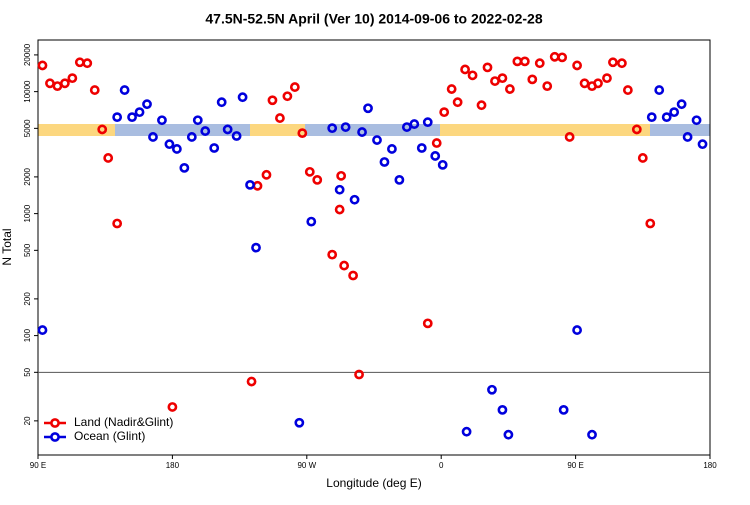  I want to click on y-tick-label: 20, so click(27, 420).